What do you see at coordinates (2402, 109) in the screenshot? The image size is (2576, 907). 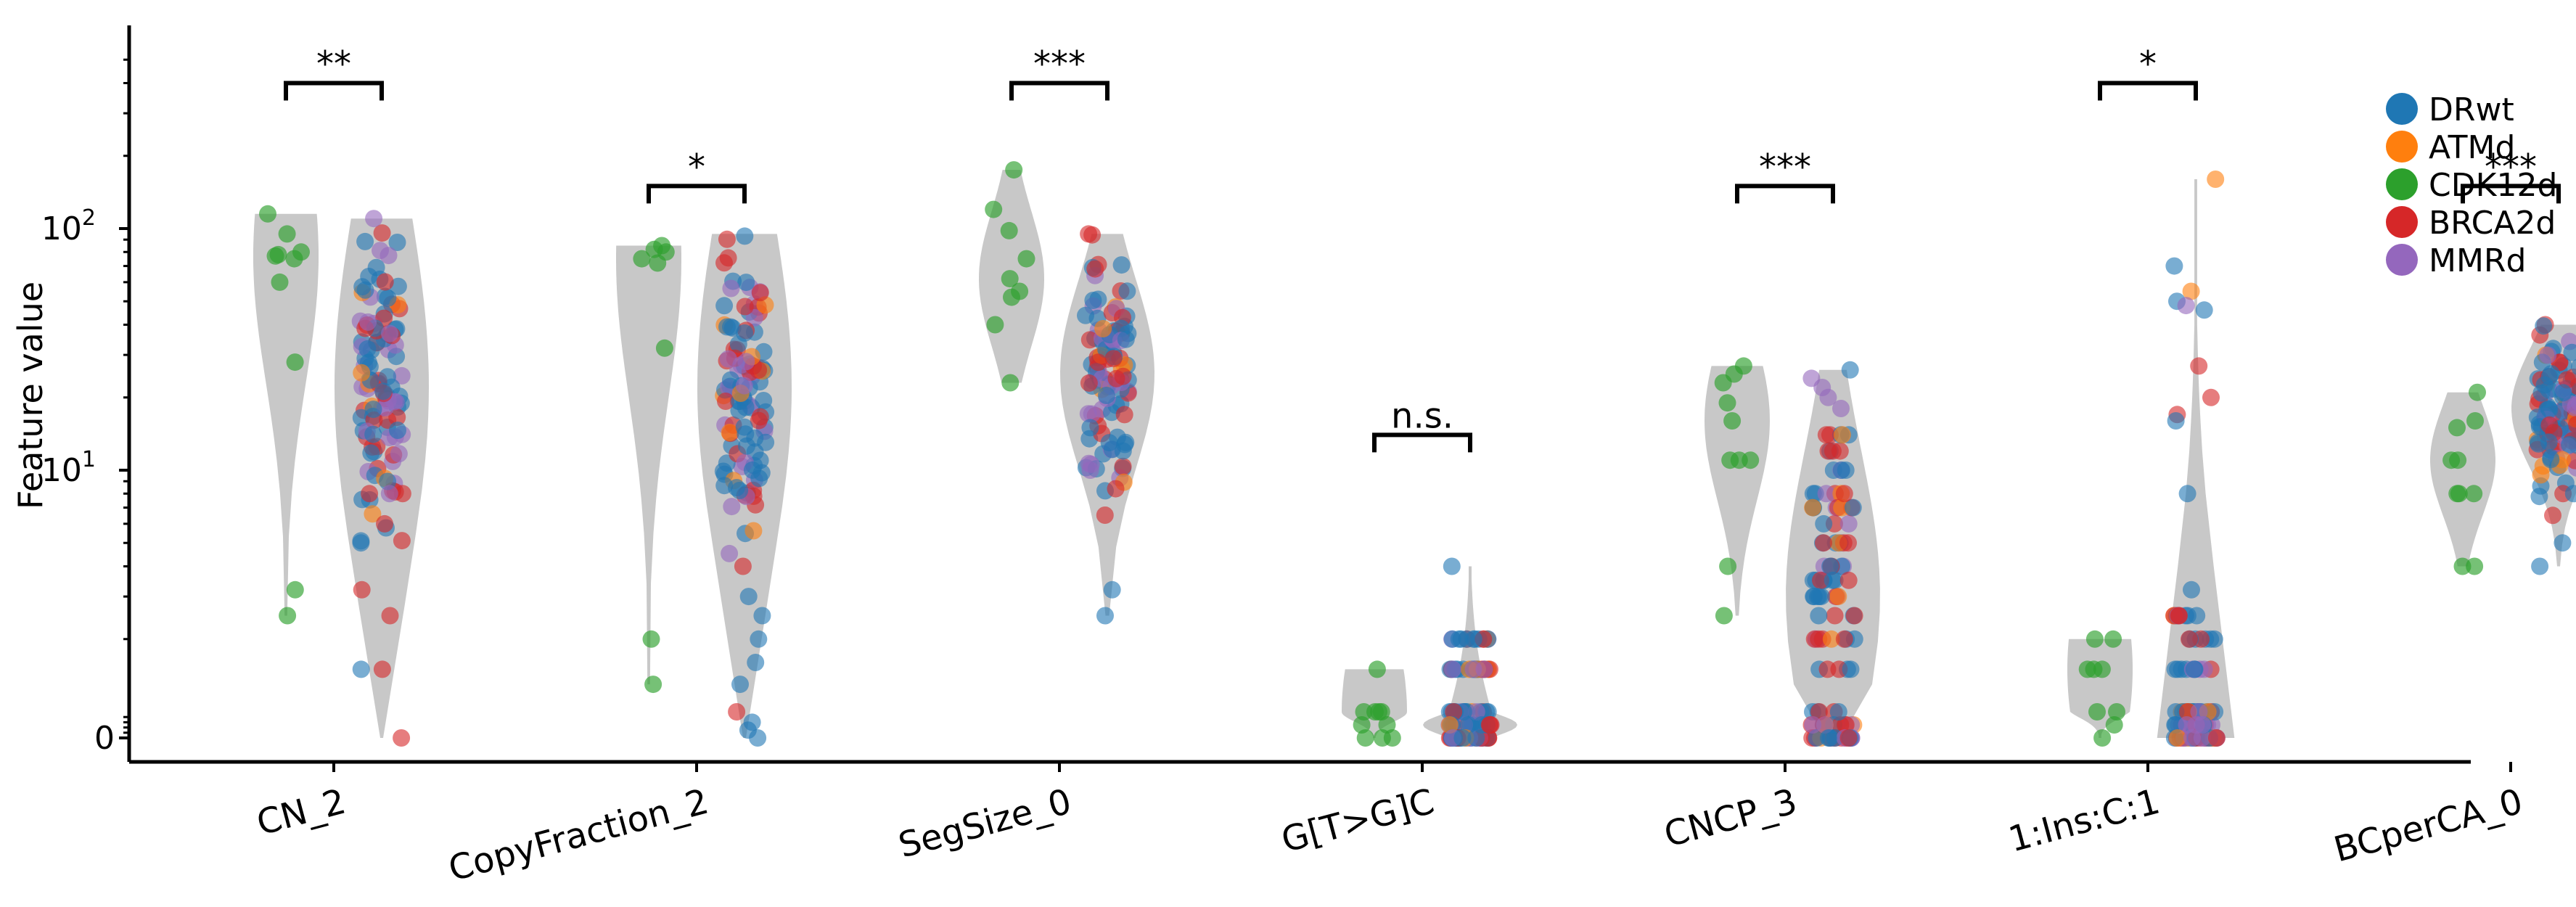 I see `legend-marker` at bounding box center [2402, 109].